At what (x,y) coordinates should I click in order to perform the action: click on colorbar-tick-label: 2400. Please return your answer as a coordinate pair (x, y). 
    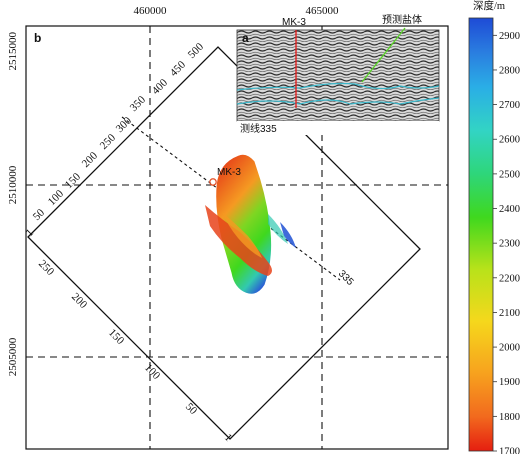
    Looking at the image, I should click on (509, 209).